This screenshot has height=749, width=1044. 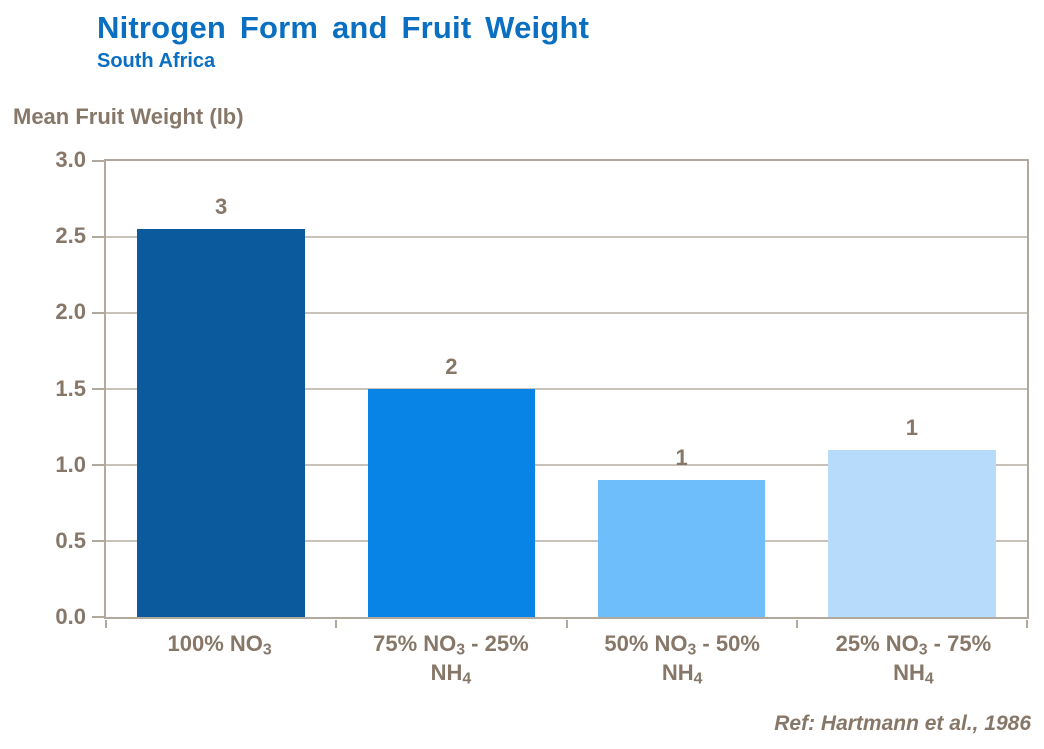 I want to click on bar-slot: 2, so click(x=451, y=389).